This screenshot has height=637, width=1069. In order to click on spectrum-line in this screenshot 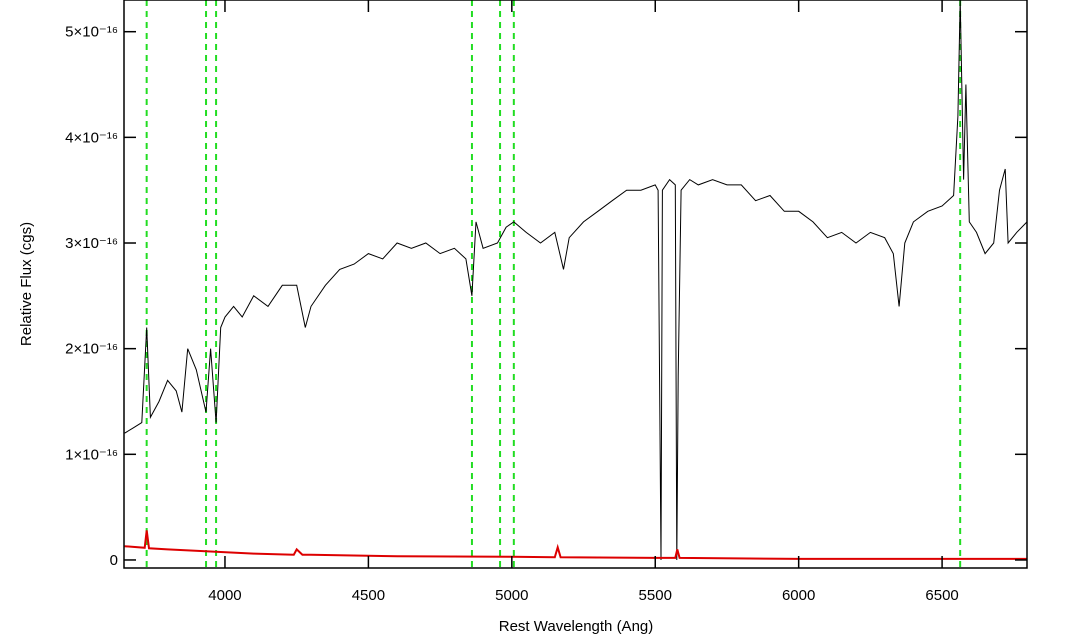, I will do `click(575, 545)`.